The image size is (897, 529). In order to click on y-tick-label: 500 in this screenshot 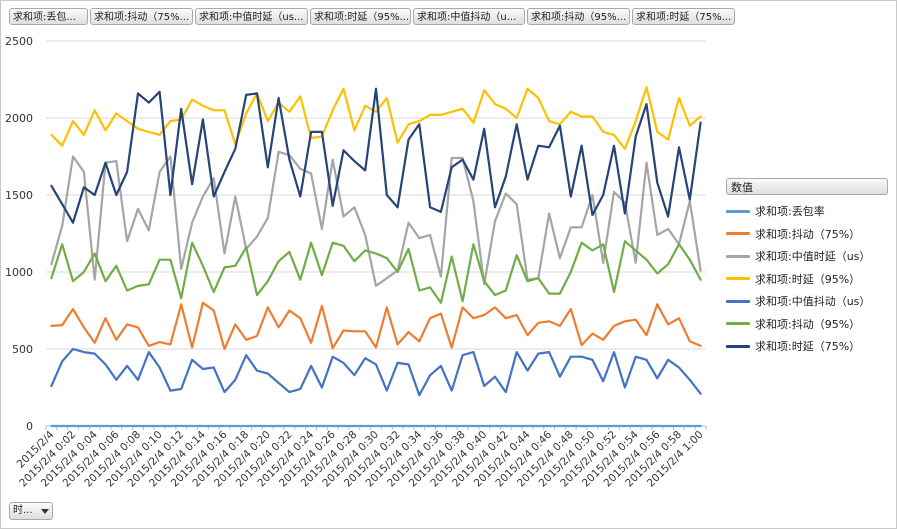, I will do `click(22, 349)`.